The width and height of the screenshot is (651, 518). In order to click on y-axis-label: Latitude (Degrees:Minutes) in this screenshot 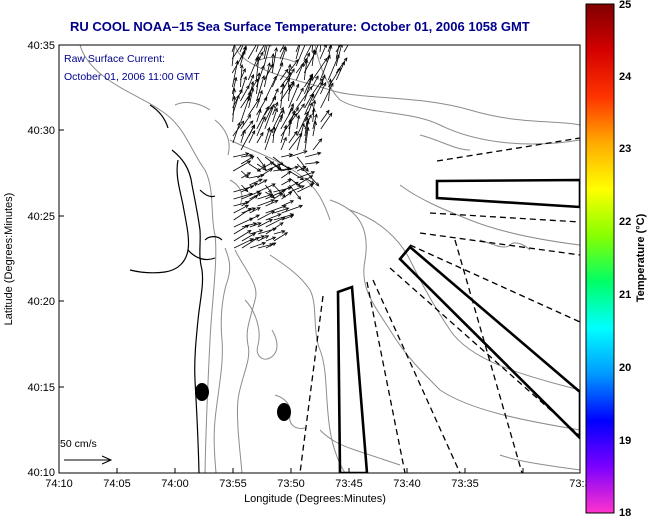, I will do `click(9, 259)`.